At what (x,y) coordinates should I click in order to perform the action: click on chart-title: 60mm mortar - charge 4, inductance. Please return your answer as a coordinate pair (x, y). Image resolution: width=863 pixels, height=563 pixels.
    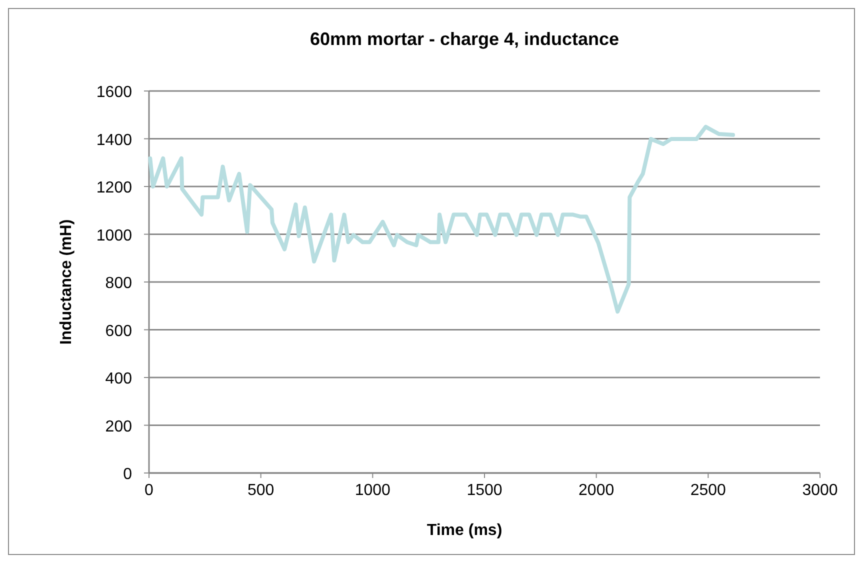
    Looking at the image, I should click on (465, 39).